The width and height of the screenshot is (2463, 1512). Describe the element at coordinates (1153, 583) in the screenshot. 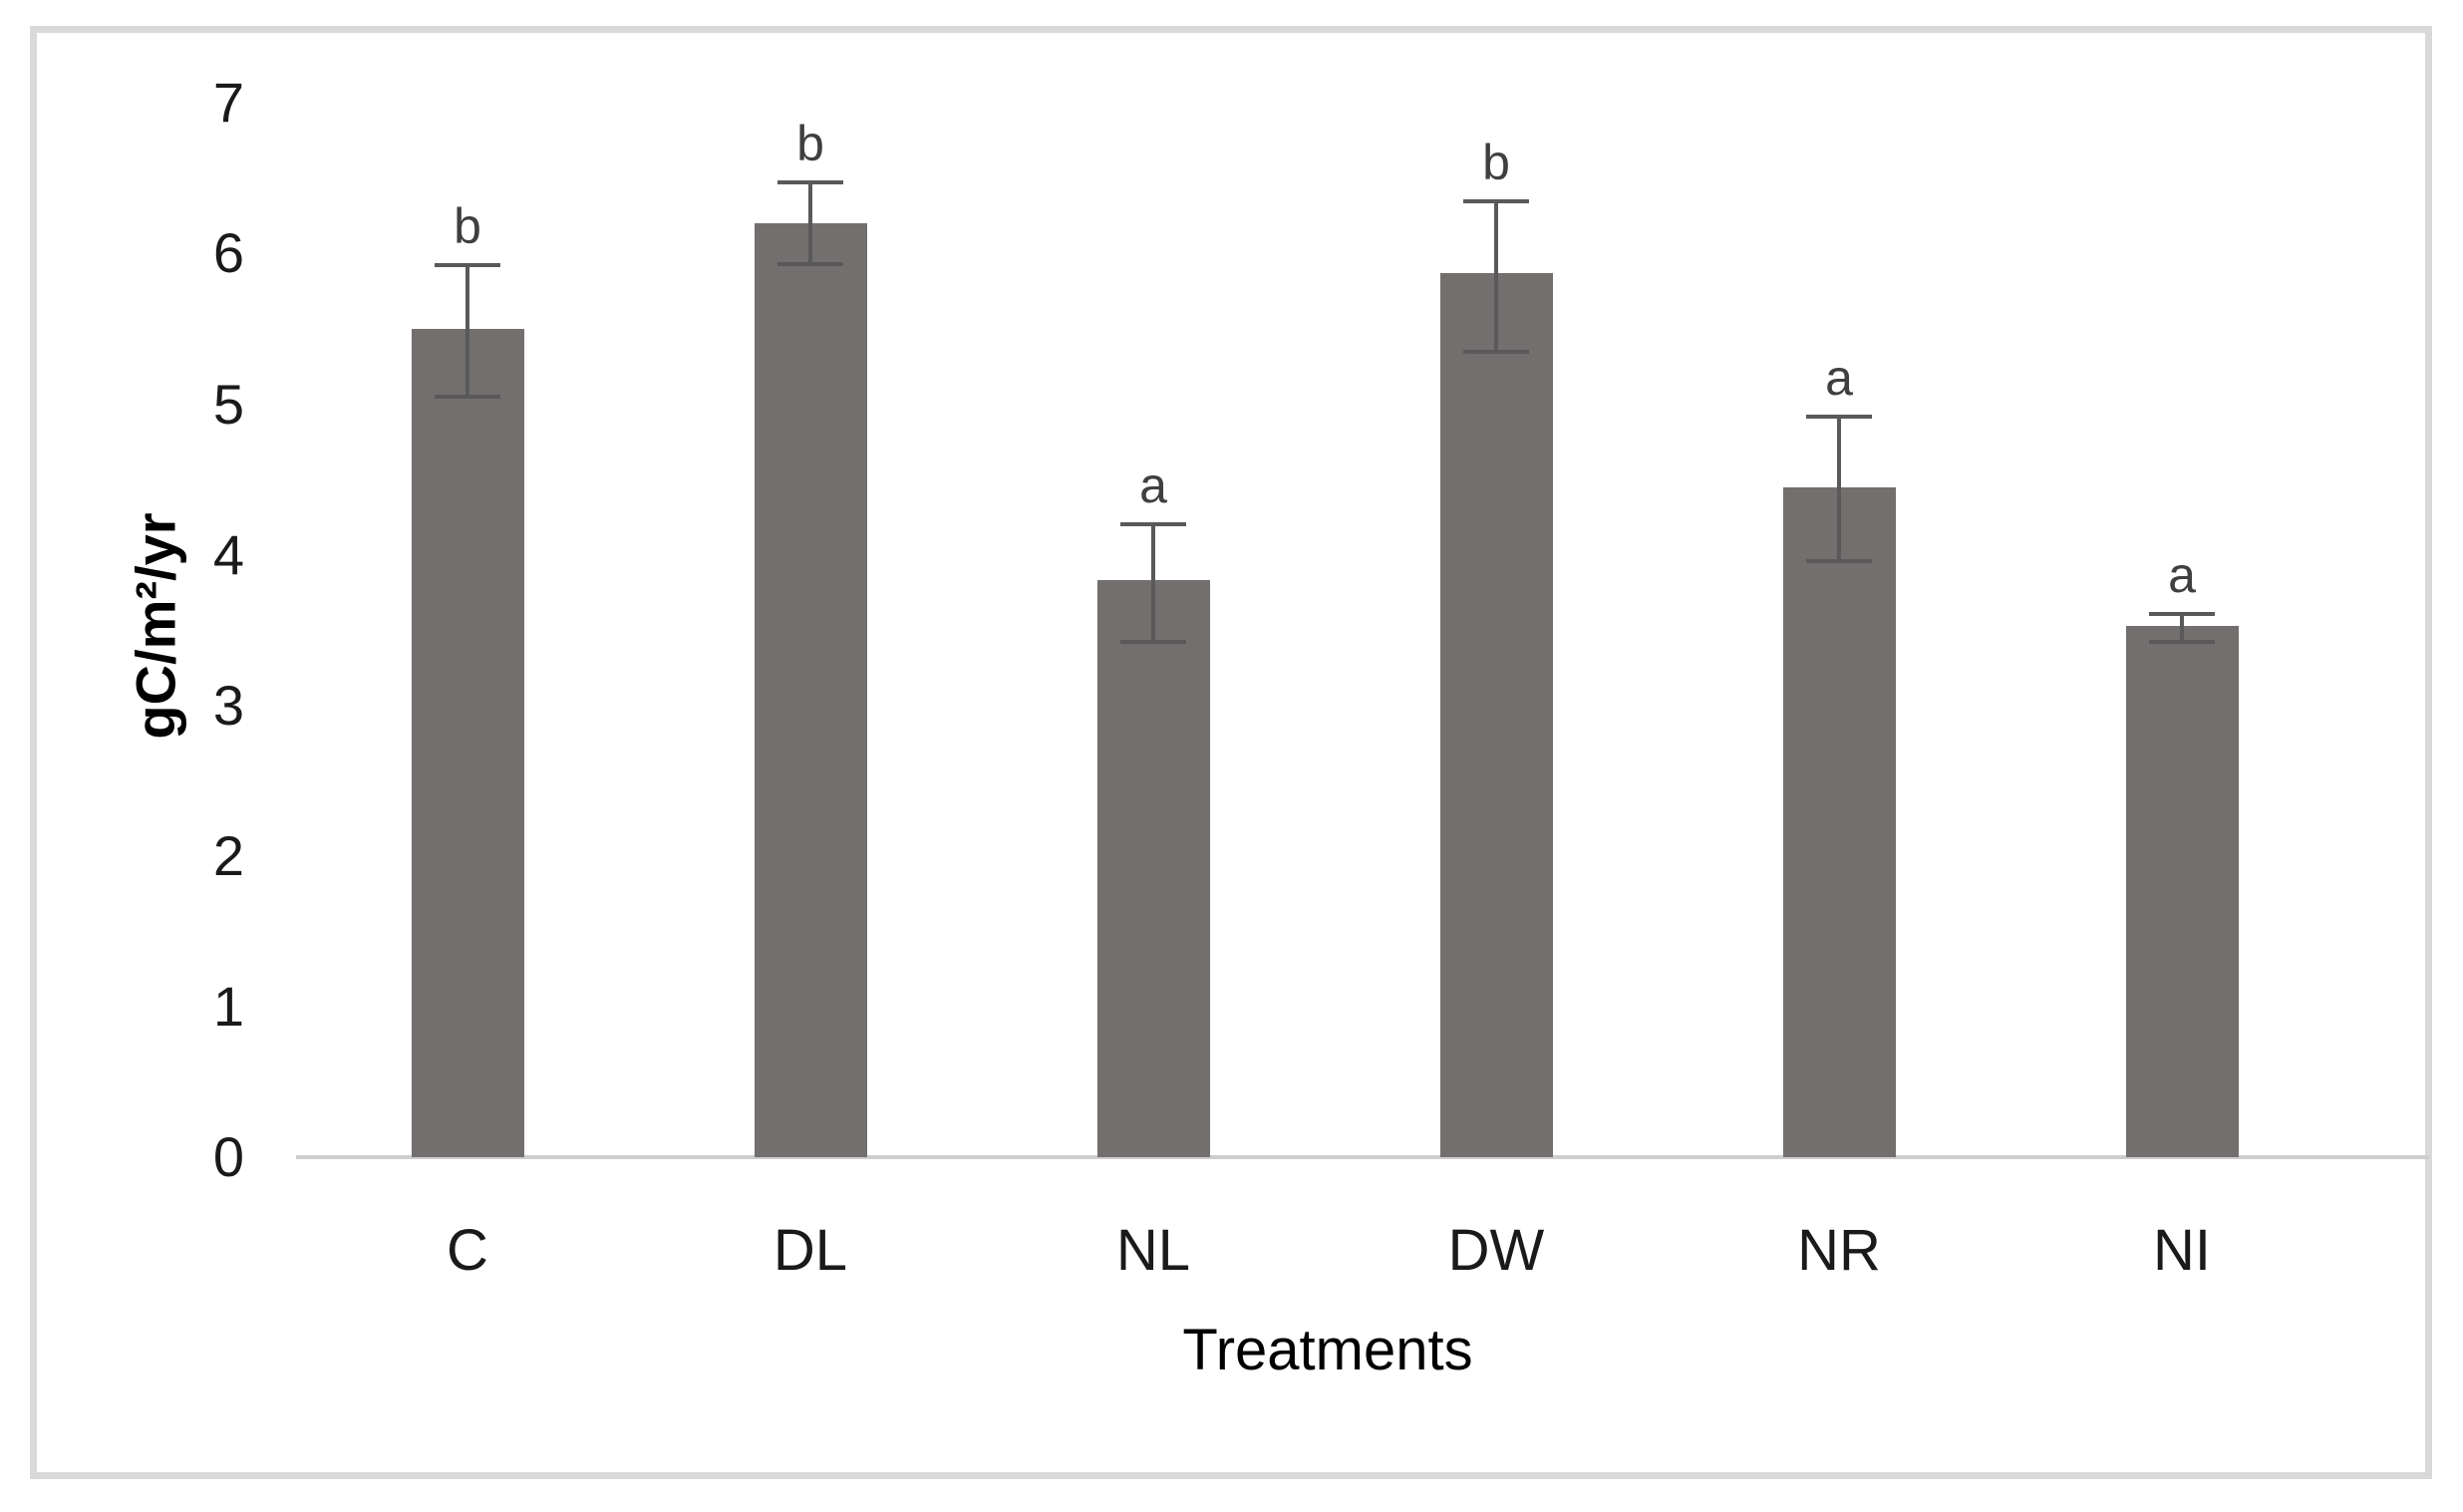

I see `error-bar-line-NL` at that location.